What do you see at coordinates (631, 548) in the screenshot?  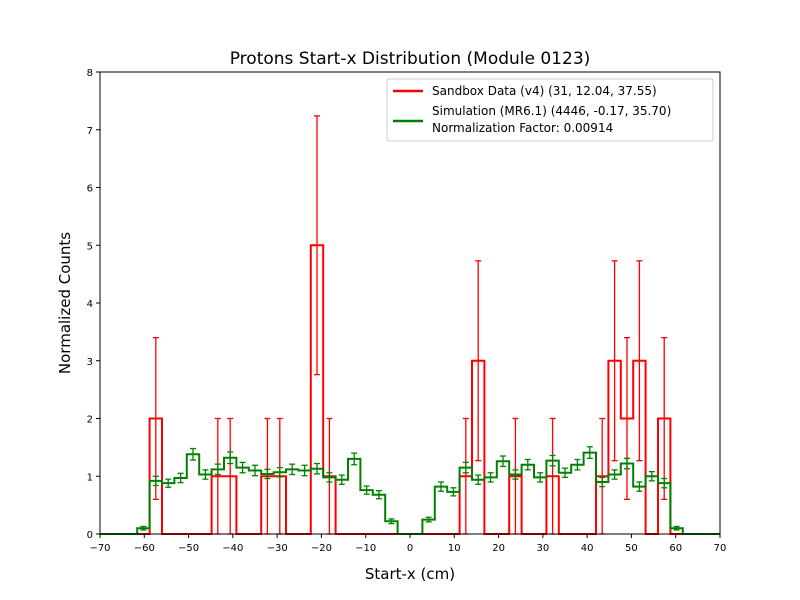 I see `x-tick-label: 50` at bounding box center [631, 548].